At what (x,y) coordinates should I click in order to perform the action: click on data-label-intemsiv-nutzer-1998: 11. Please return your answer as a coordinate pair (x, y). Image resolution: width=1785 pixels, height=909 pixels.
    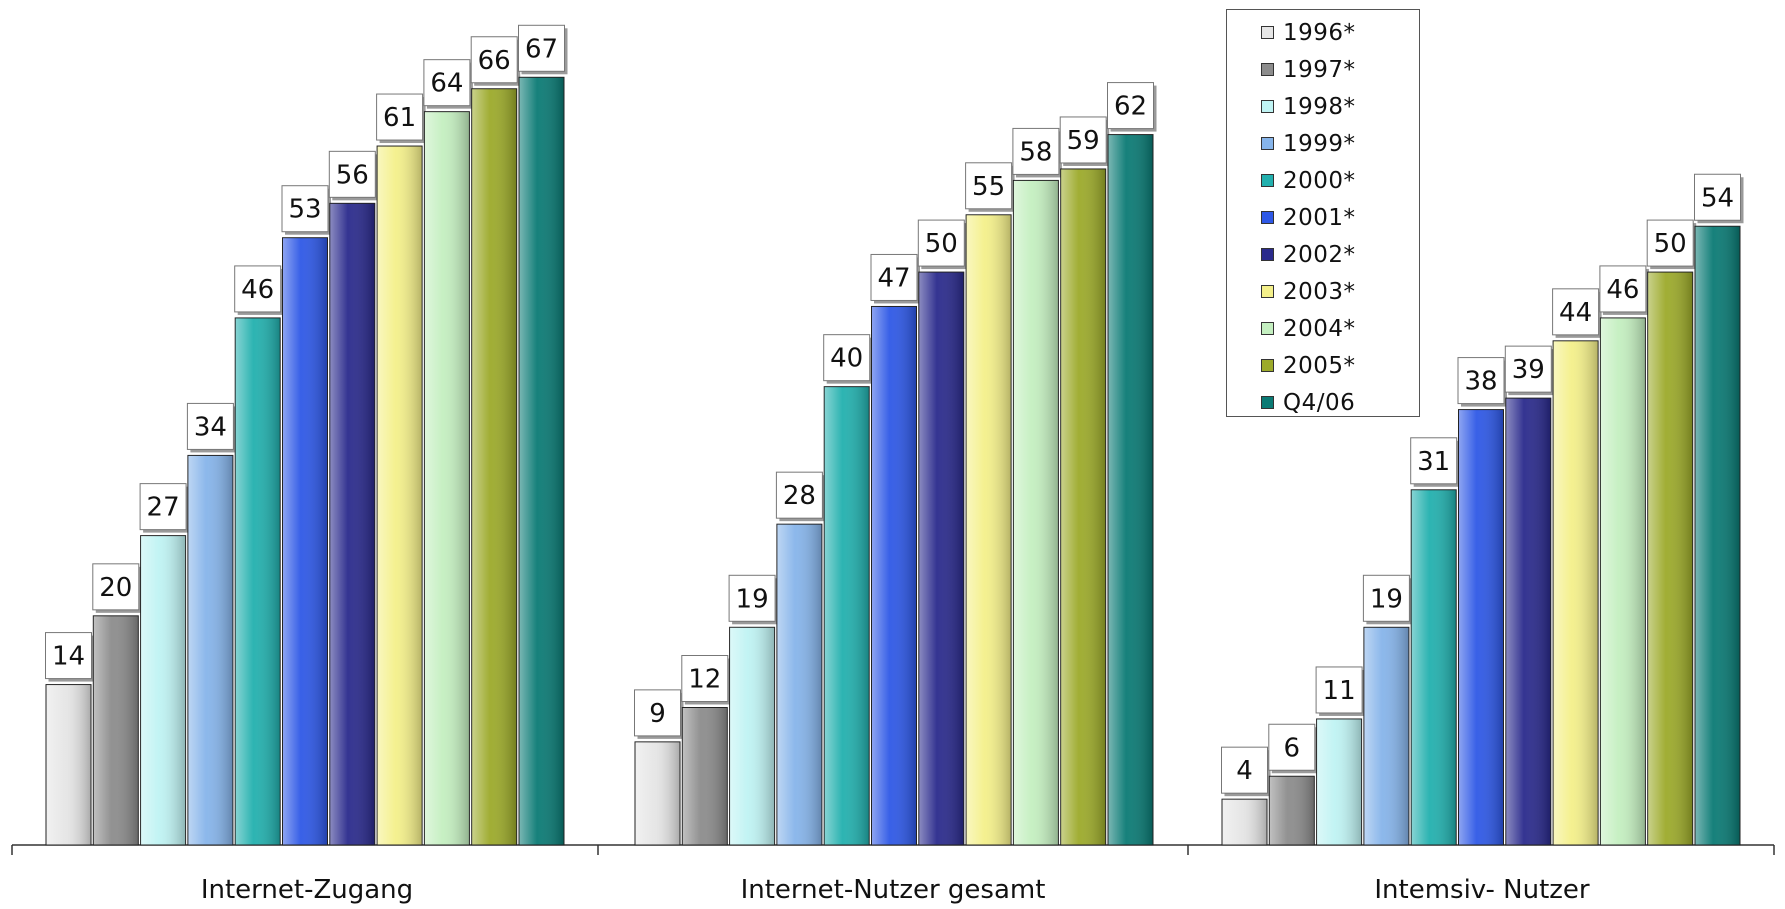
    Looking at the image, I should click on (1339, 691).